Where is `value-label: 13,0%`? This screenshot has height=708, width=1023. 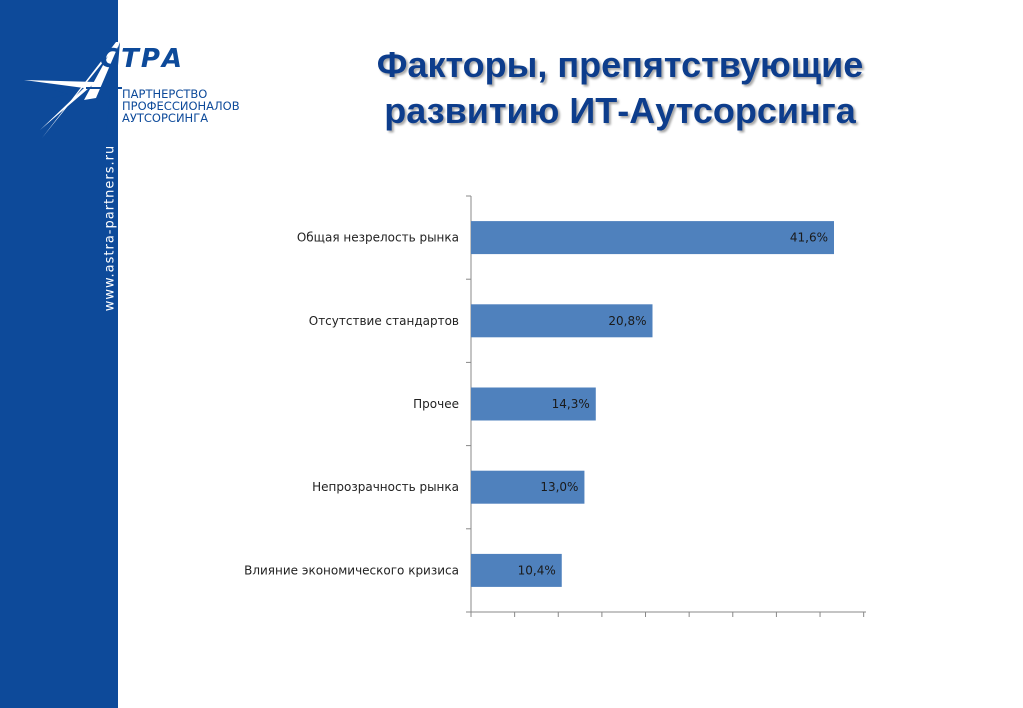
value-label: 13,0% is located at coordinates (559, 487).